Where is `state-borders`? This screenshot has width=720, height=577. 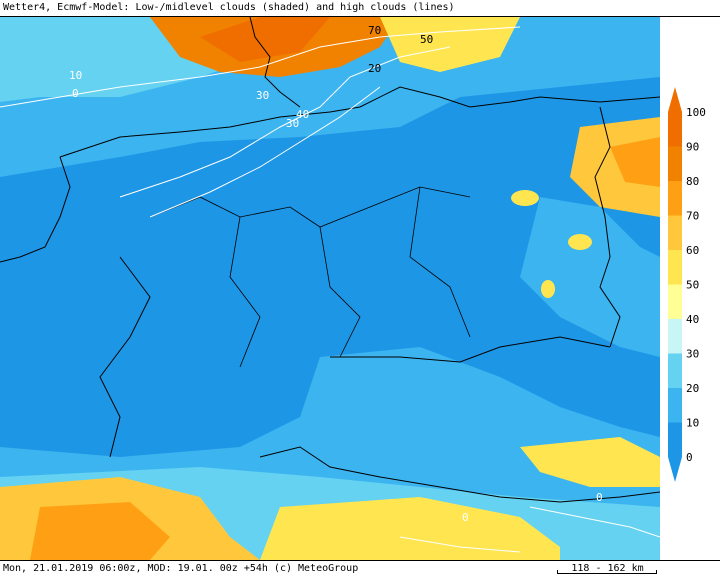 state-borders is located at coordinates (310, 277).